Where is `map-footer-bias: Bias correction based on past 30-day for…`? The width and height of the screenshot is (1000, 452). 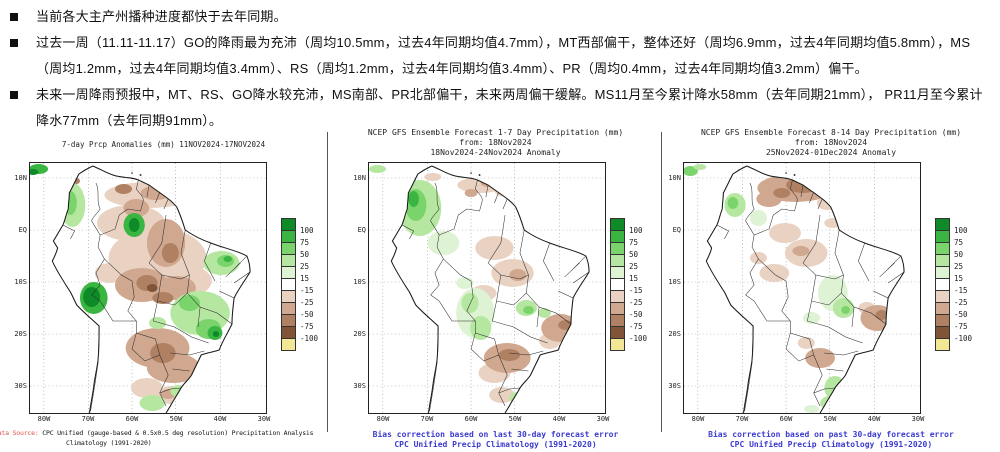
map-footer-bias: Bias correction based on past 30-day for… is located at coordinates (831, 439).